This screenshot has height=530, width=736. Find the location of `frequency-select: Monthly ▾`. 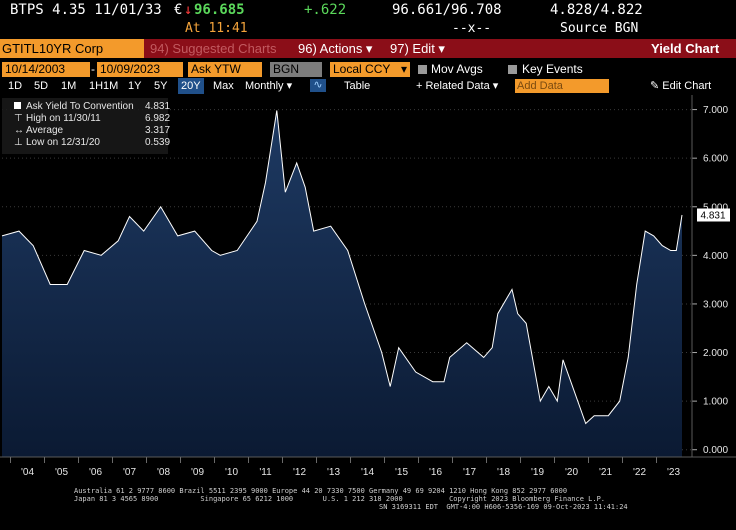

frequency-select: Monthly ▾ is located at coordinates (269, 86).